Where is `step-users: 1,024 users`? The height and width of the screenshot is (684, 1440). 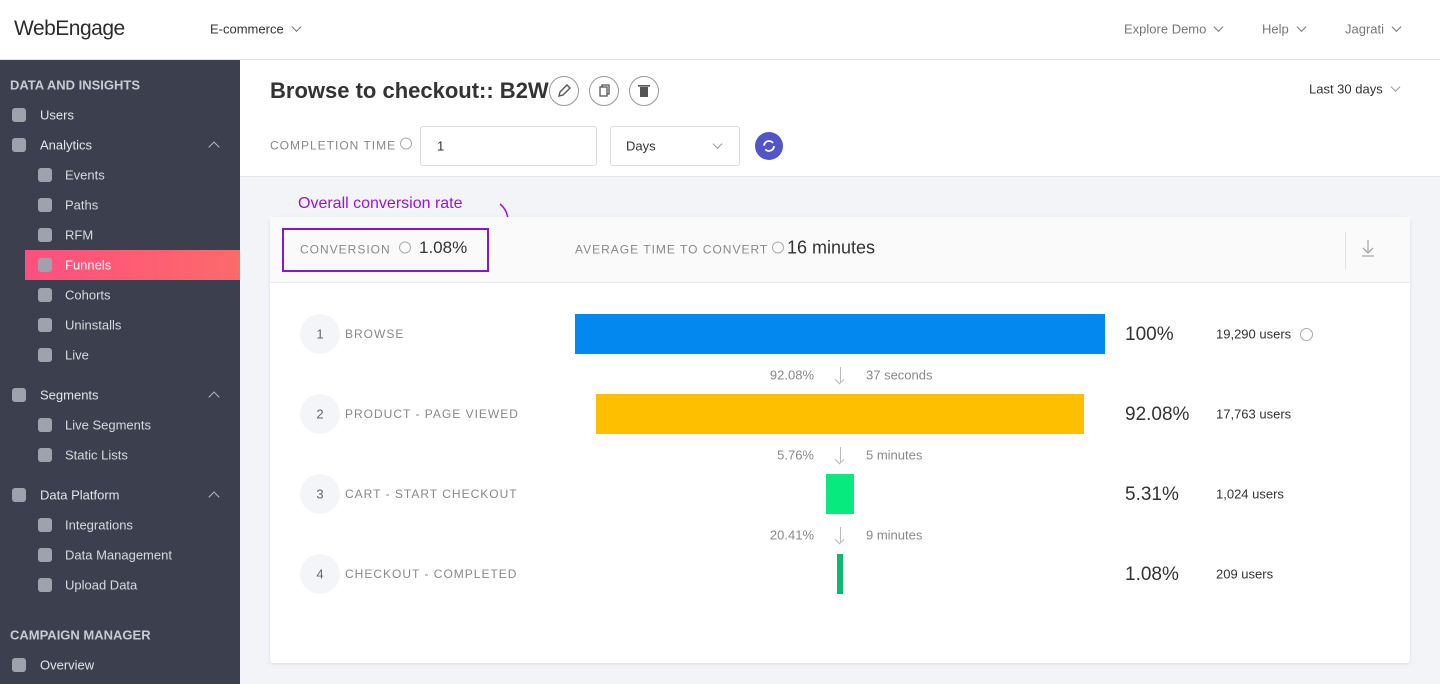
step-users: 1,024 users is located at coordinates (1250, 494).